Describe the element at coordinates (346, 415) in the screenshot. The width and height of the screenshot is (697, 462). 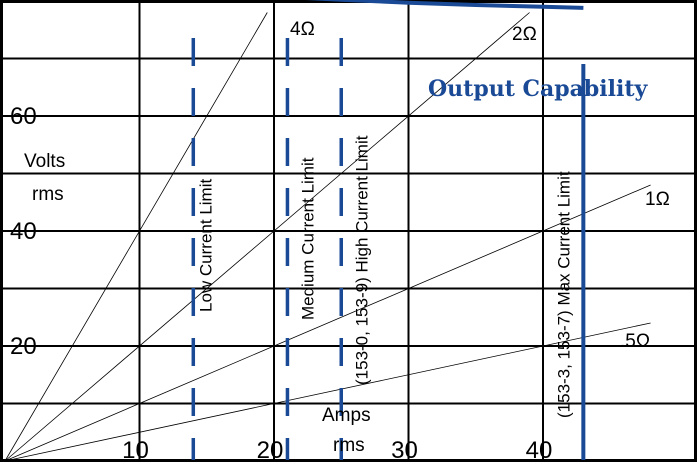
I see `x-axis-label-line-1: Amps` at that location.